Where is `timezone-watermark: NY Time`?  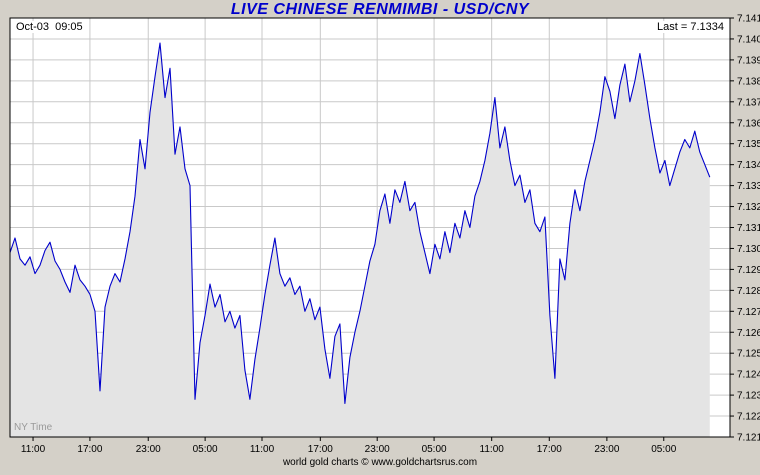
timezone-watermark: NY Time is located at coordinates (33, 427).